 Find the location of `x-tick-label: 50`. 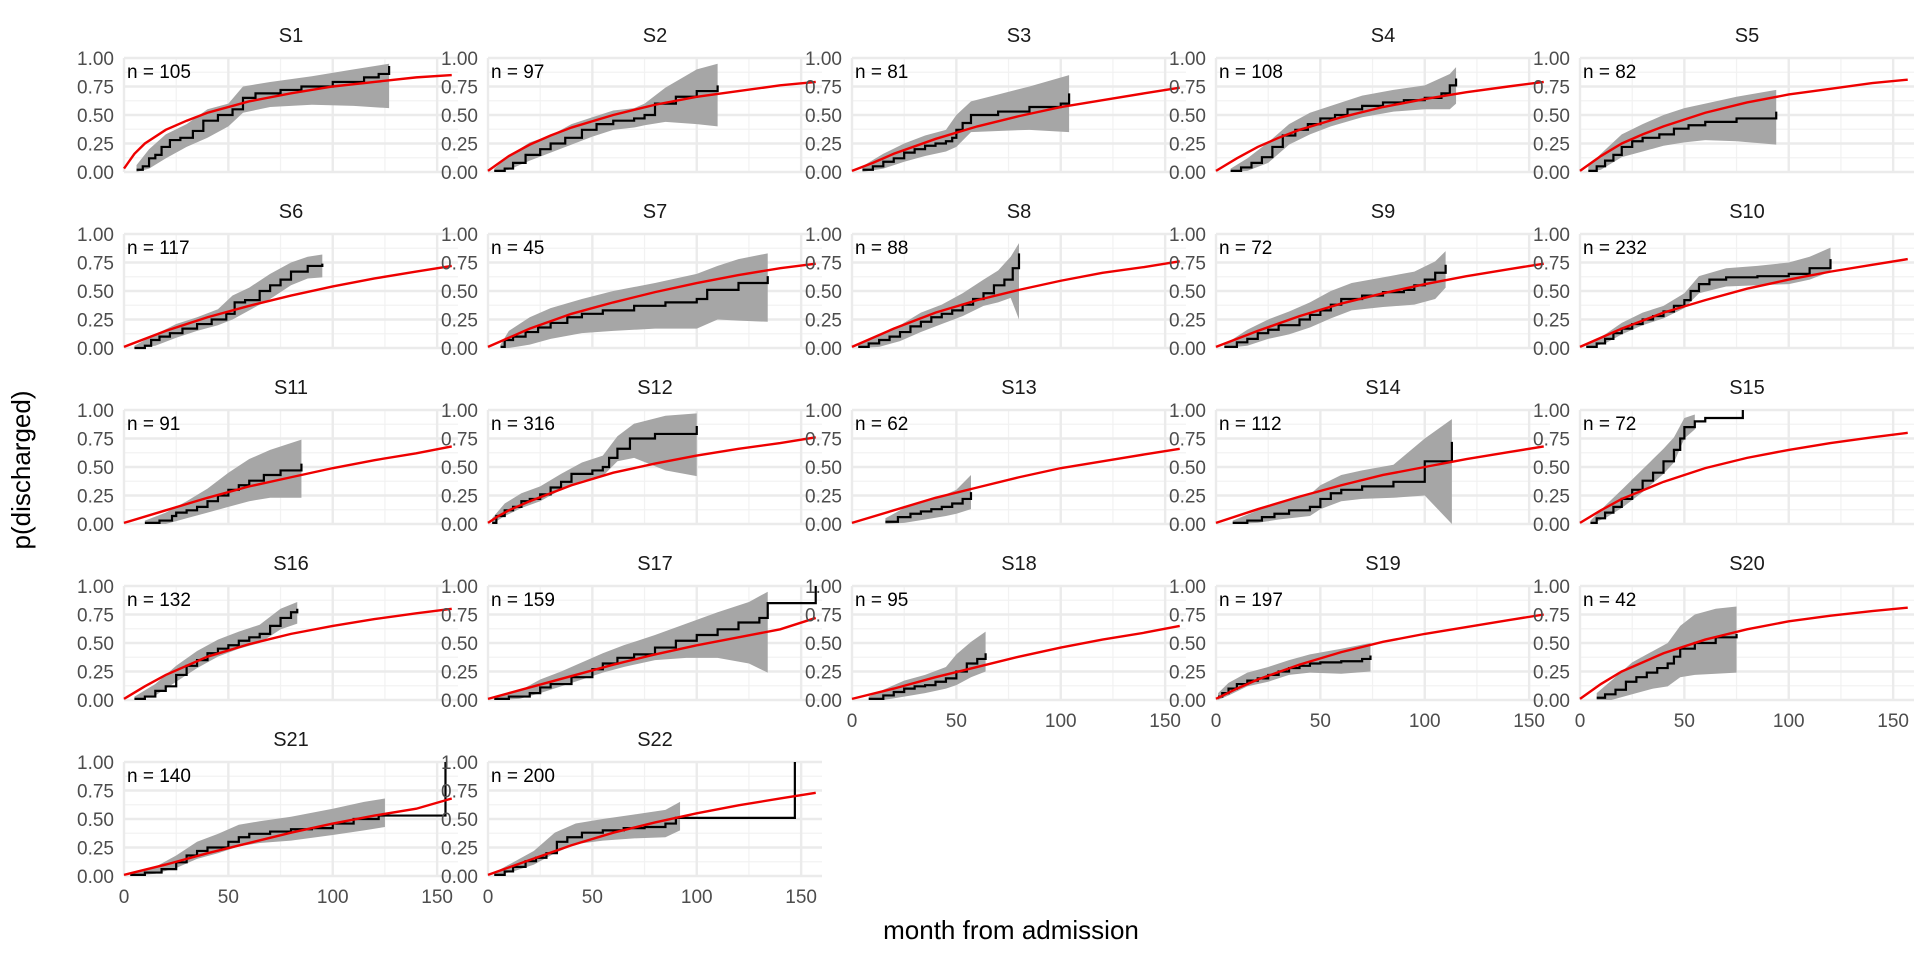

x-tick-label: 50 is located at coordinates (592, 897).